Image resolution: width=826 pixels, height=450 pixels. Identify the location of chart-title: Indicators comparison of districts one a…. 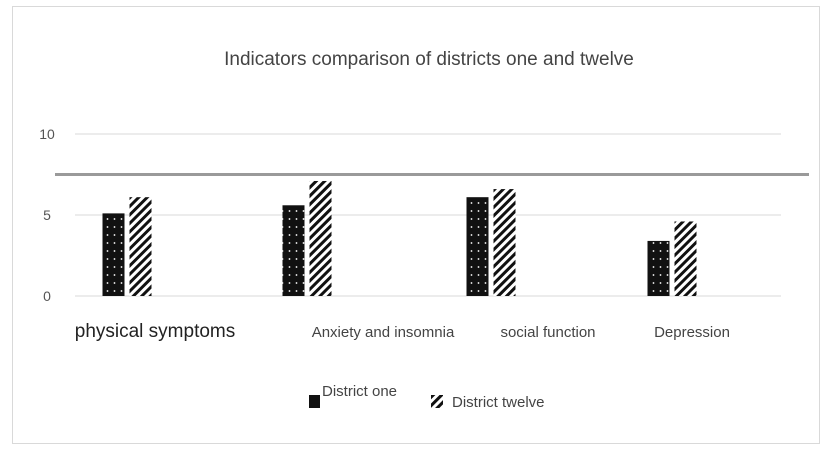
(429, 59).